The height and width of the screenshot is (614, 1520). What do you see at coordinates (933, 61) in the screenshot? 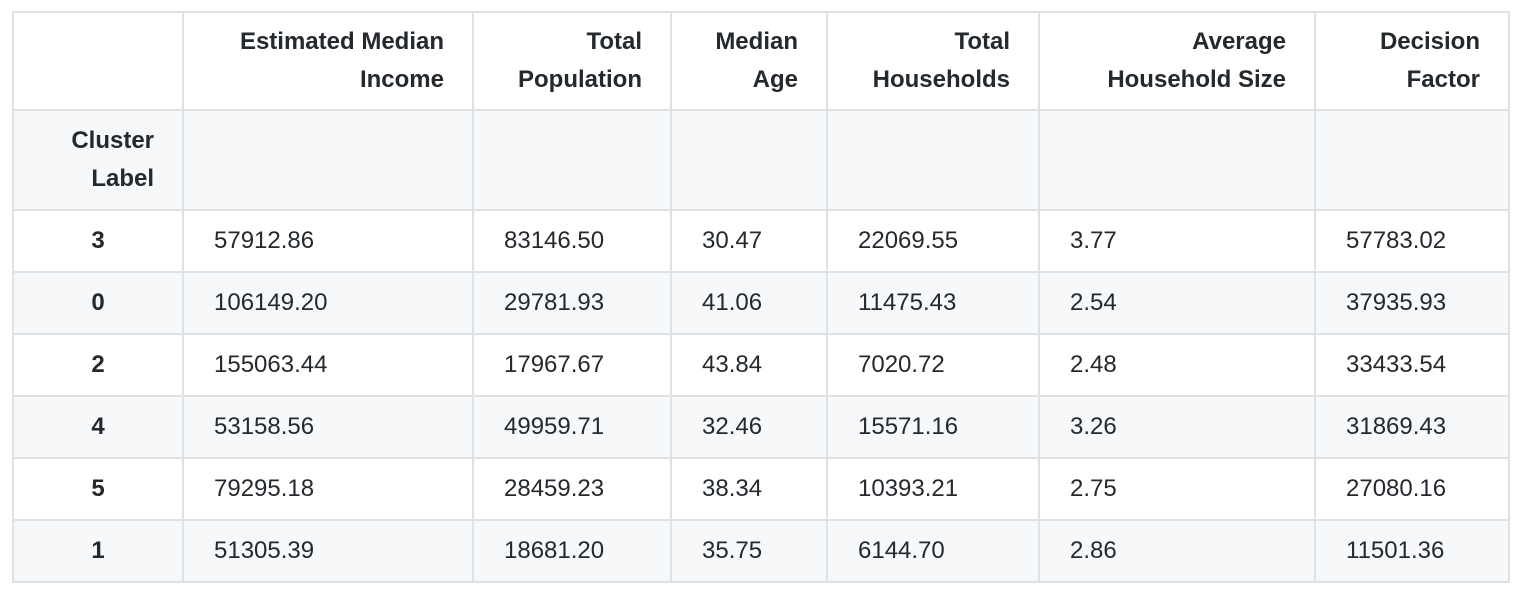
I see `column-header-total-households: Total Households` at bounding box center [933, 61].